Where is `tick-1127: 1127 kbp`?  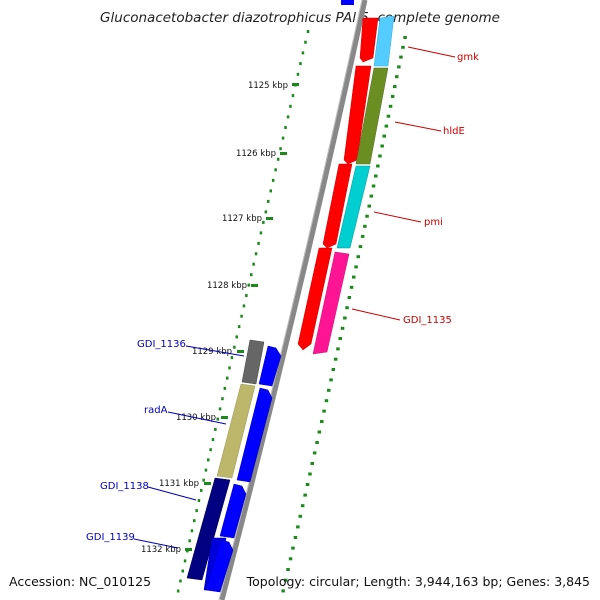
tick-1127: 1127 kbp is located at coordinates (247, 219).